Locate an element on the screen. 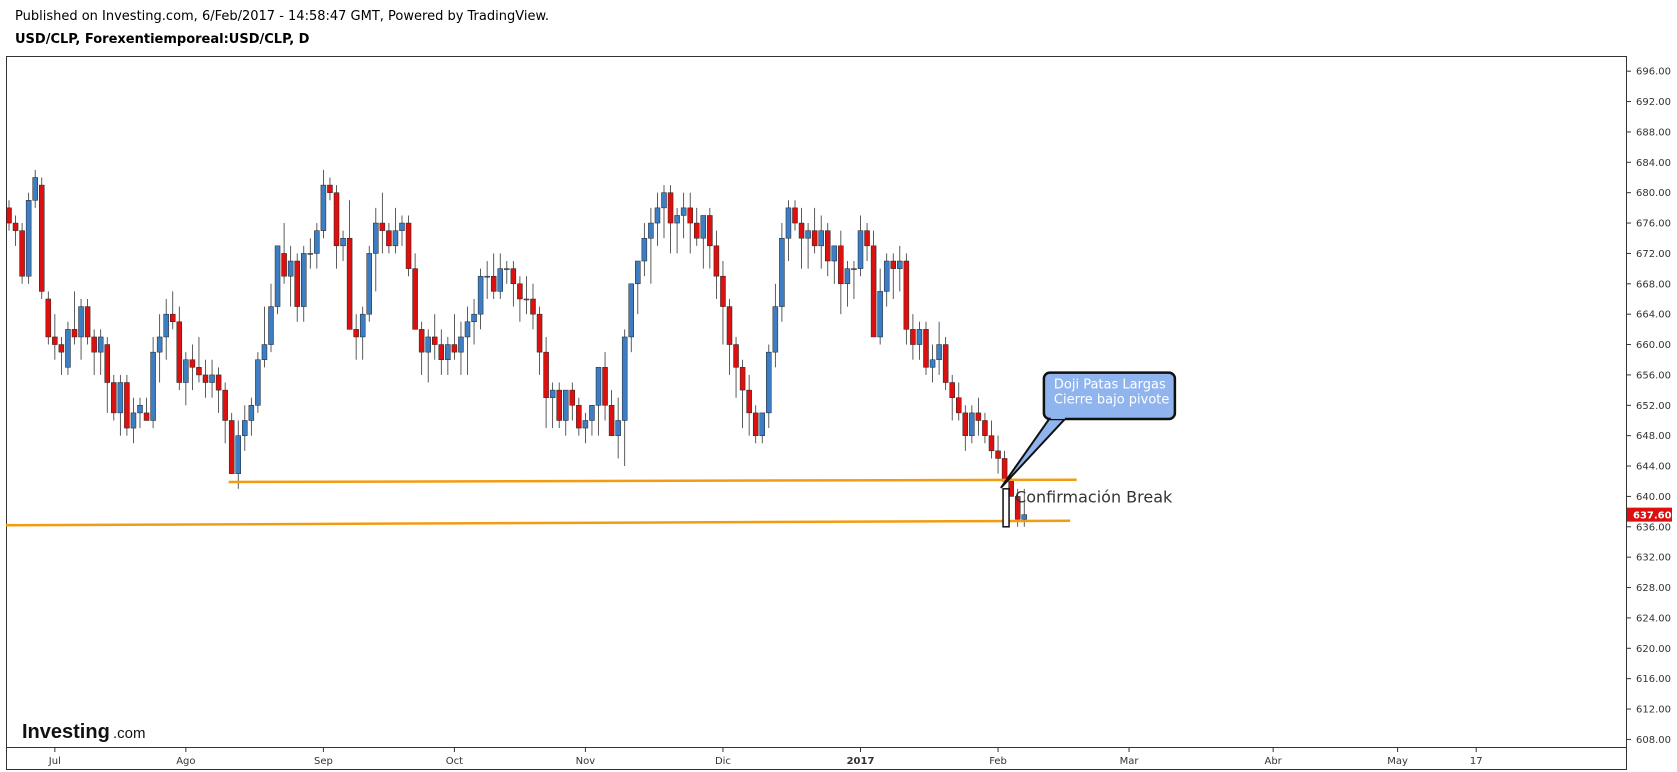 The height and width of the screenshot is (772, 1677). x-tick-label: 17 is located at coordinates (1476, 761).